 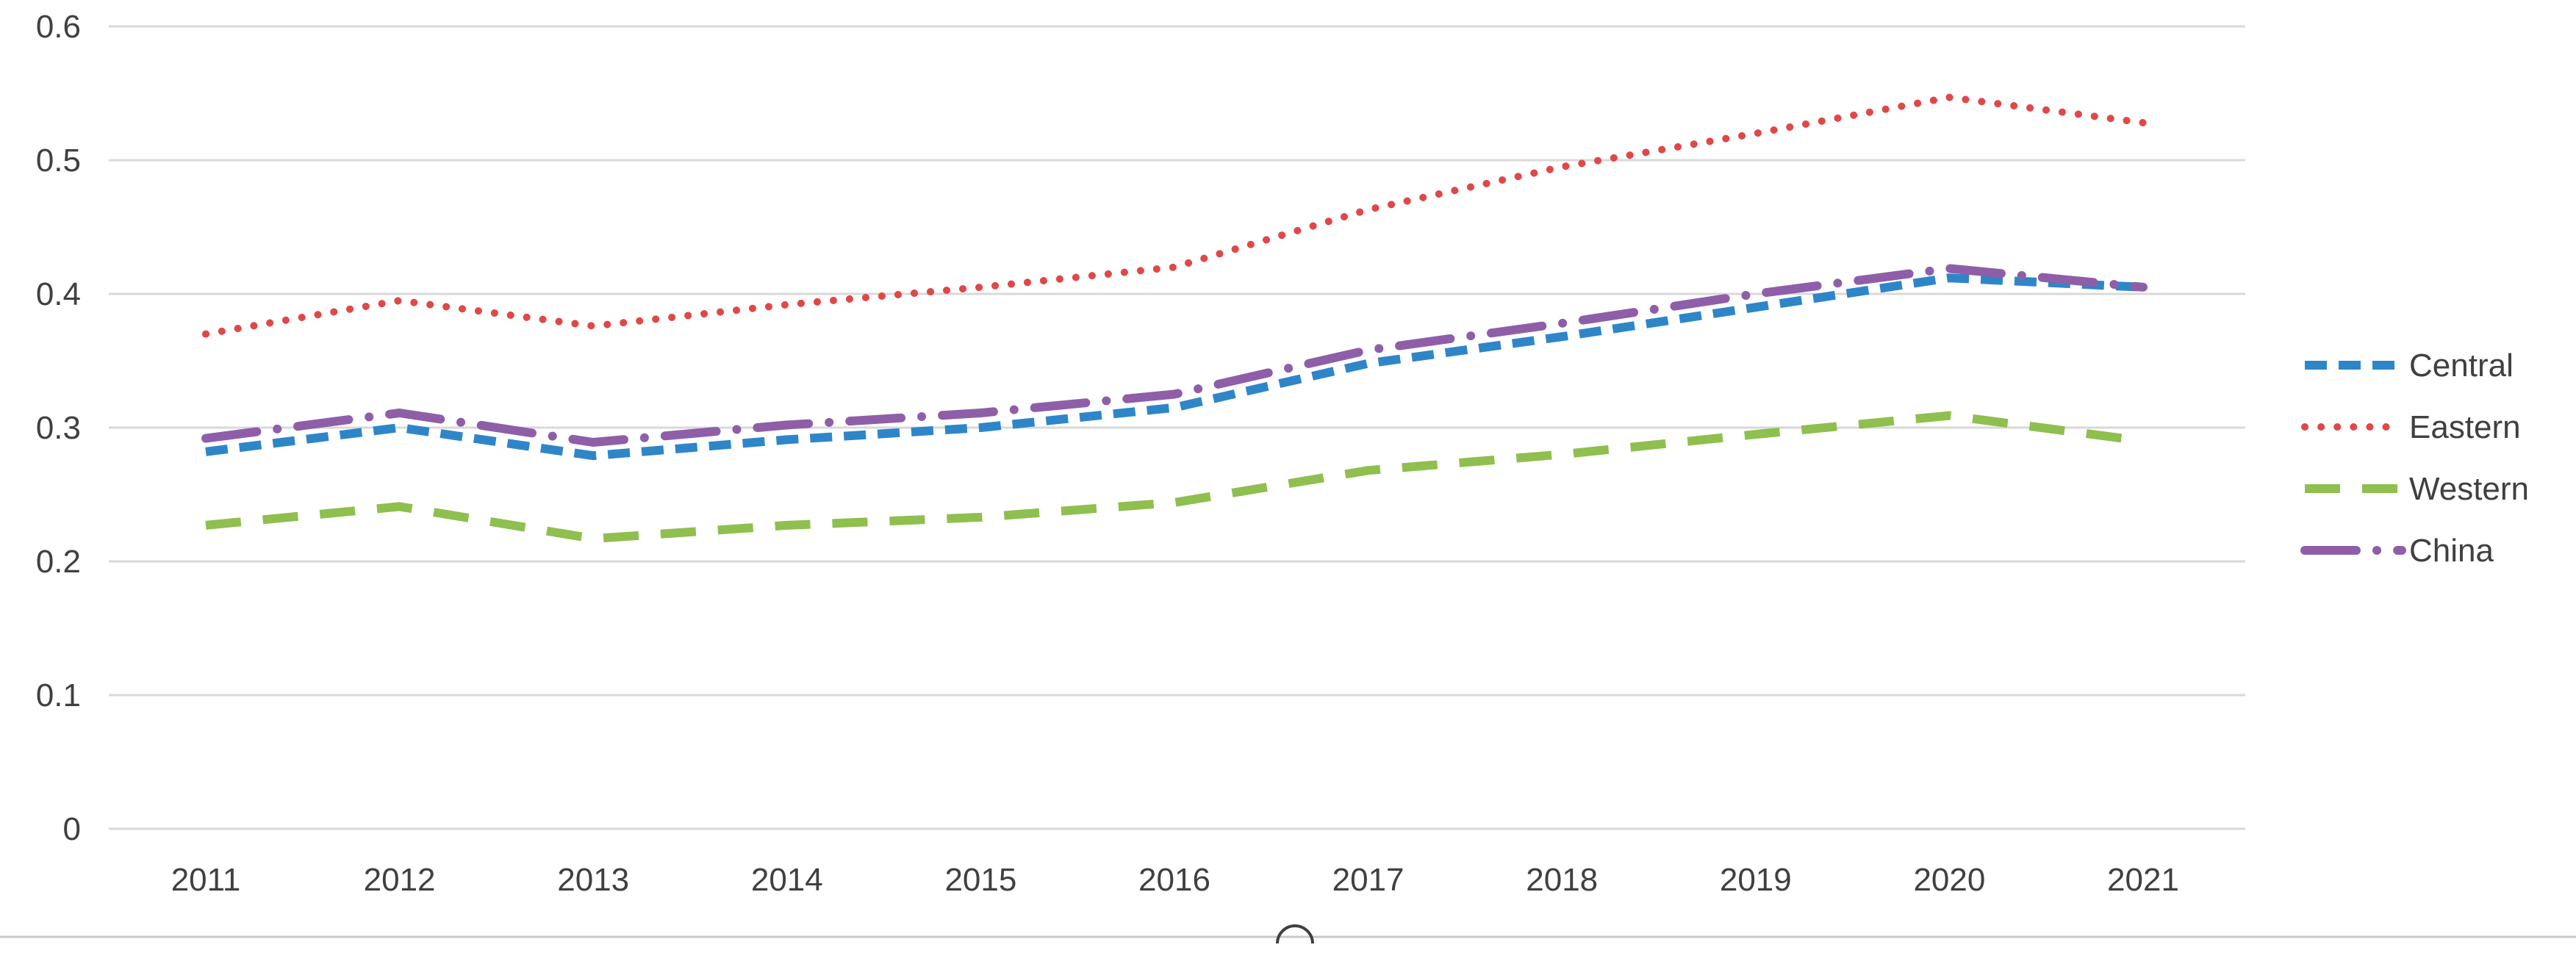 What do you see at coordinates (72, 829) in the screenshot?
I see `y-tick-label: 0` at bounding box center [72, 829].